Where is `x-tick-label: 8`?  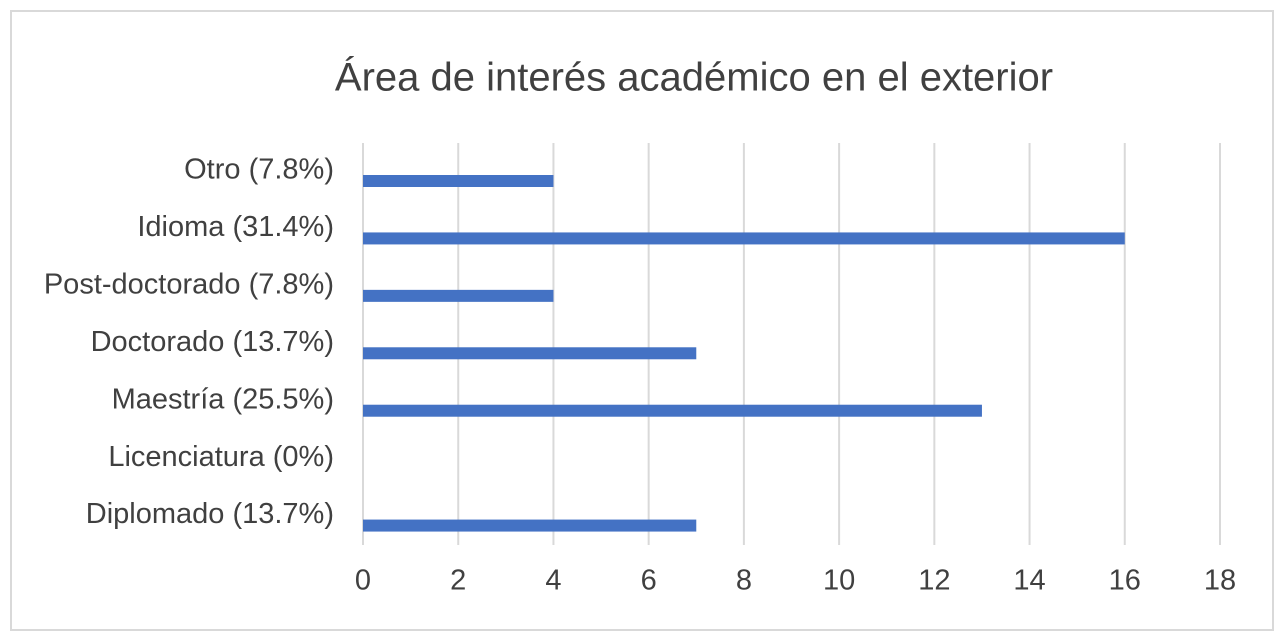
x-tick-label: 8 is located at coordinates (744, 581).